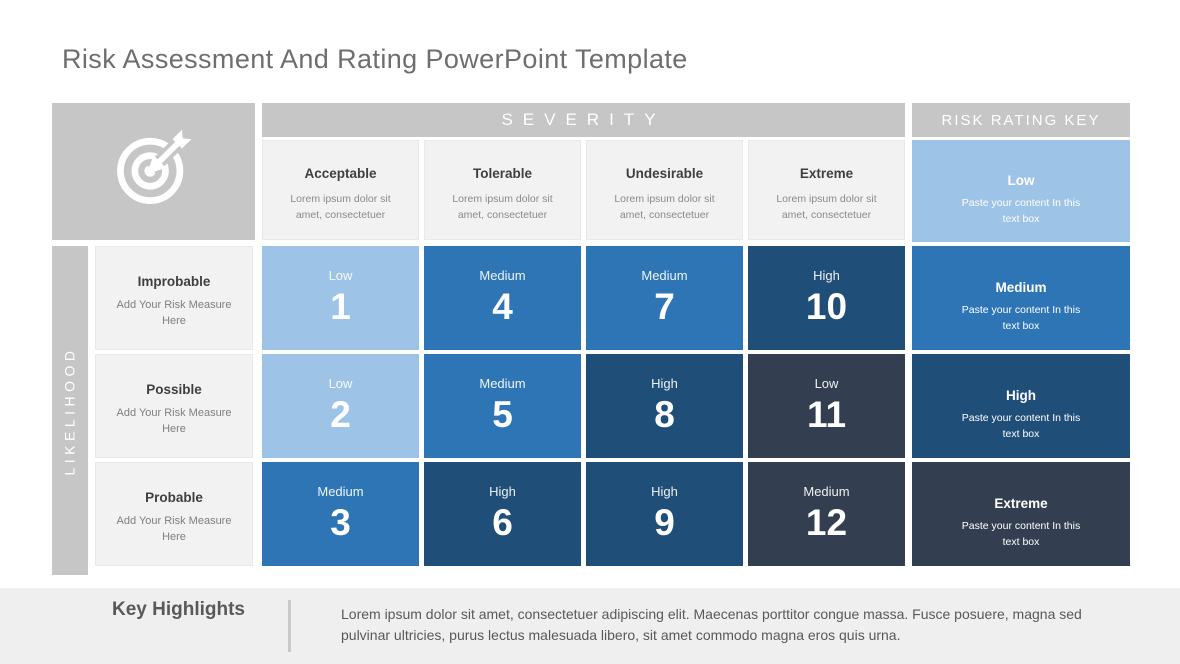  I want to click on likelihood-label: LIKELIHOOD, so click(70, 410).